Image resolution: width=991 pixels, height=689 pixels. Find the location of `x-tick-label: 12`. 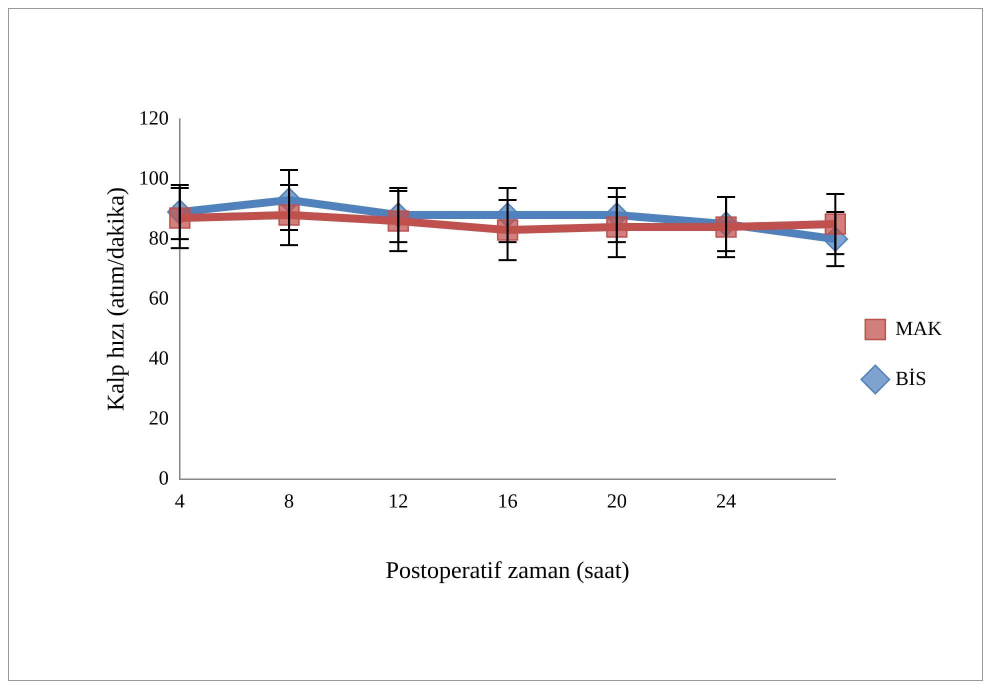

x-tick-label: 12 is located at coordinates (398, 501).